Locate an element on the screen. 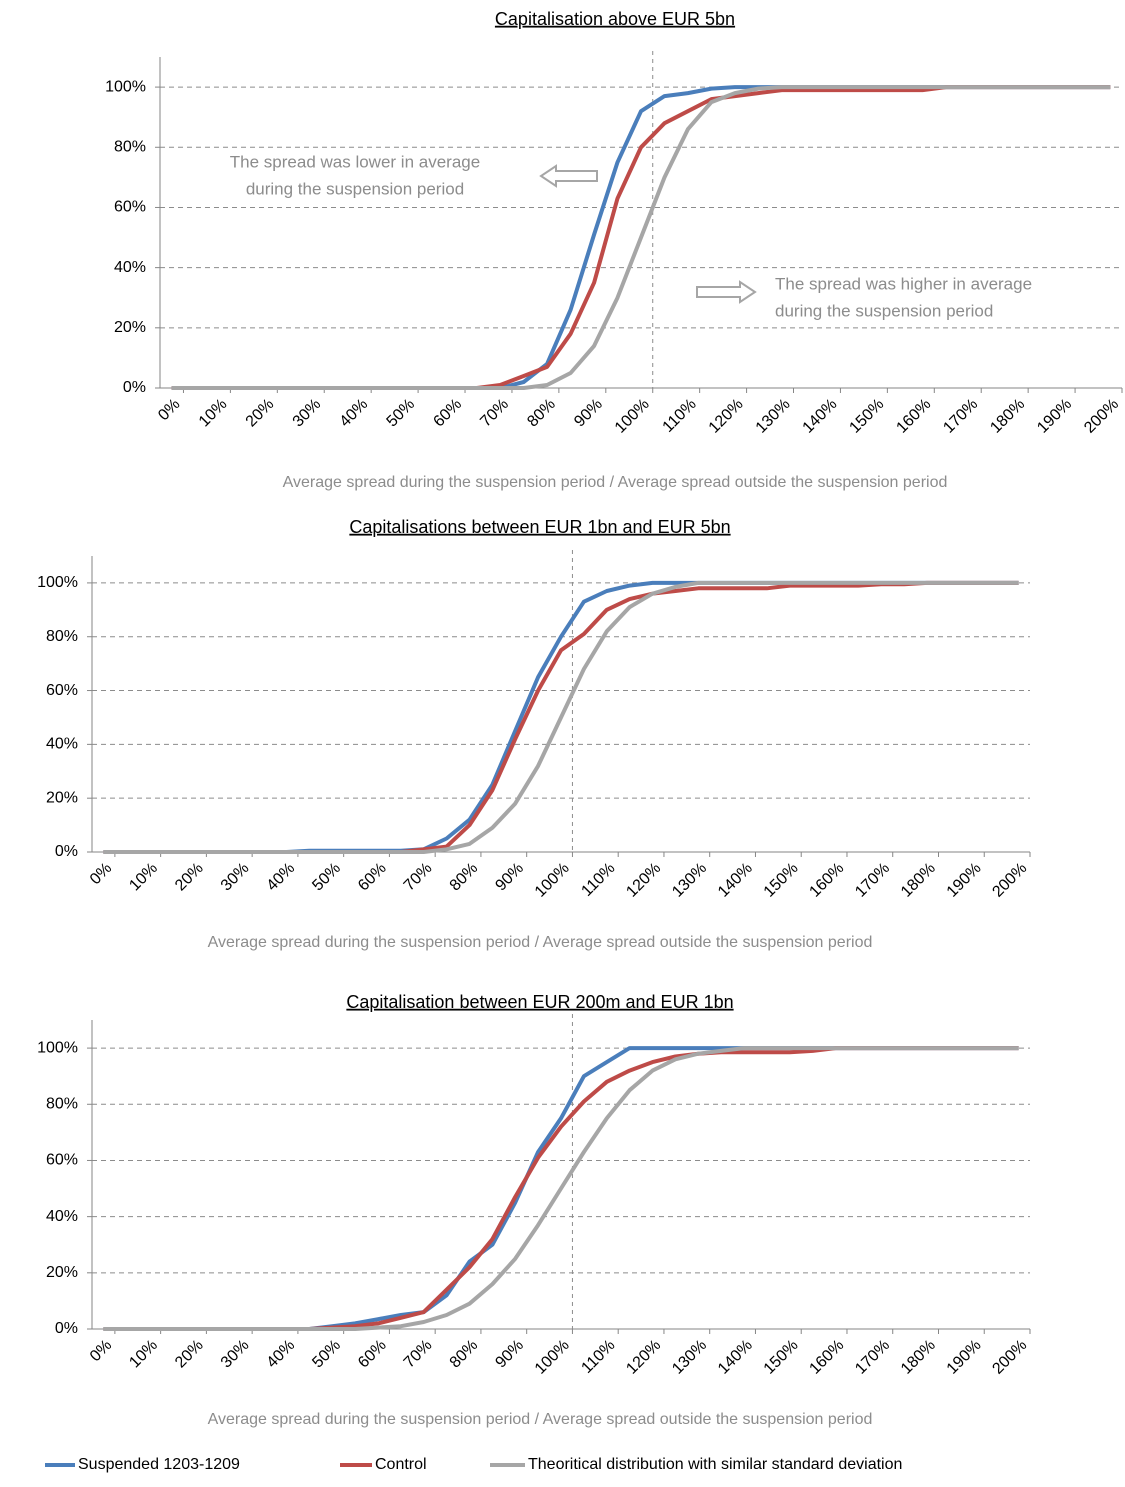  legend-label: Control is located at coordinates (401, 1464).